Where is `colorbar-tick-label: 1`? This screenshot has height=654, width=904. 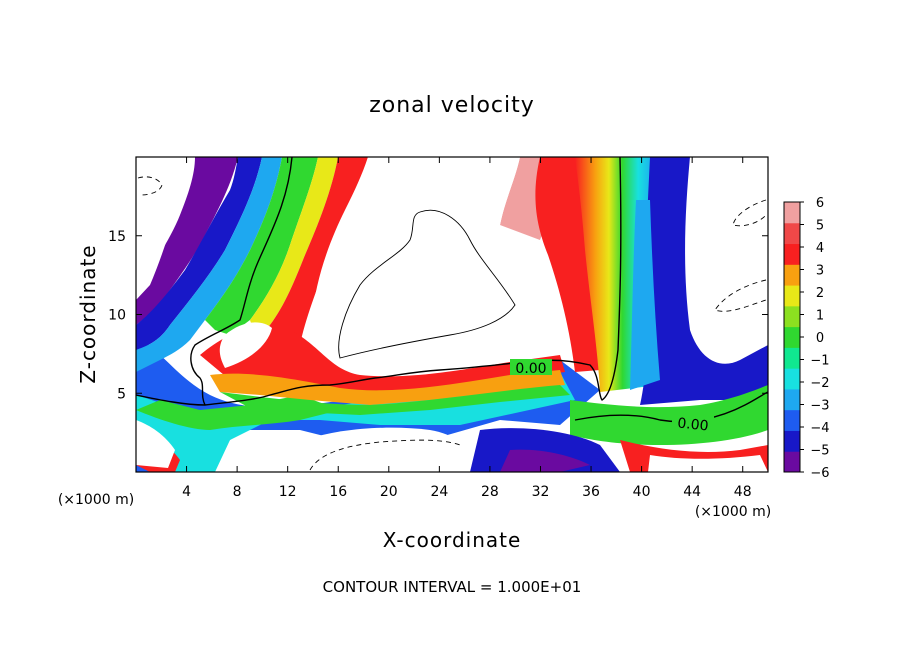
colorbar-tick-label: 1 is located at coordinates (820, 316).